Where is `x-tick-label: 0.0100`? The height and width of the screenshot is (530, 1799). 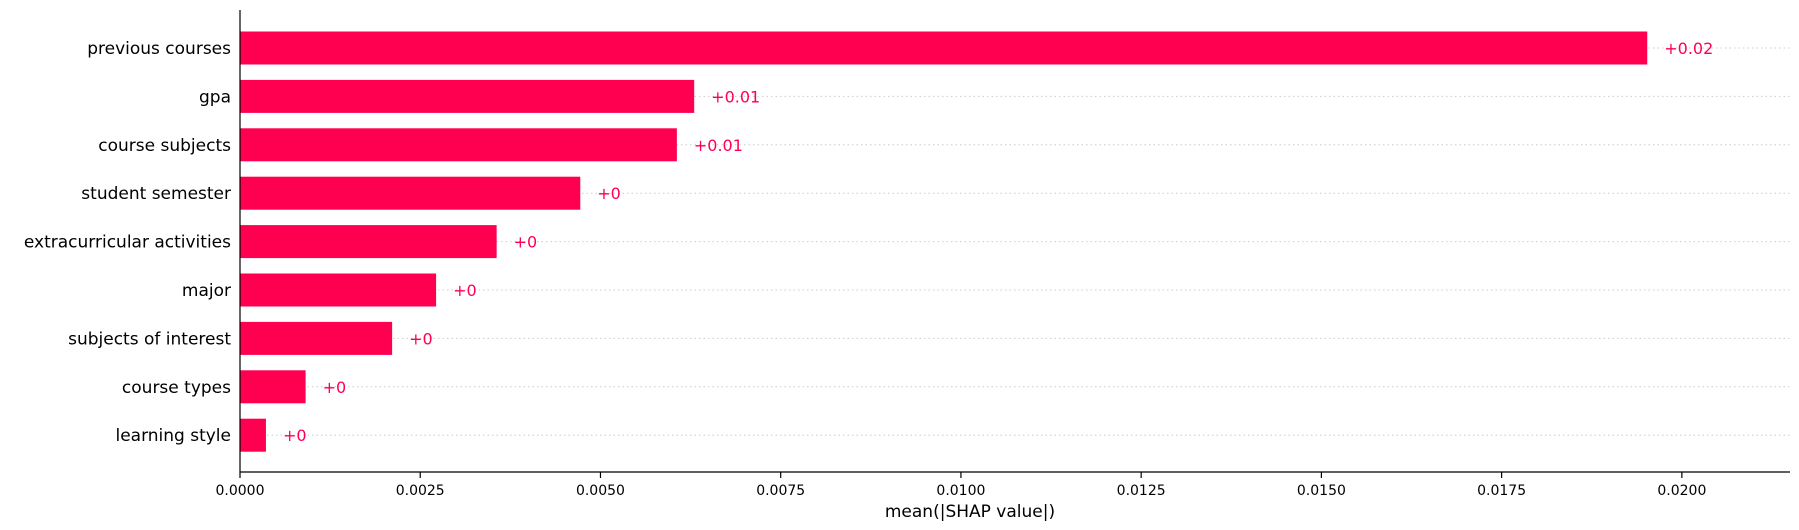
x-tick-label: 0.0100 is located at coordinates (960, 491).